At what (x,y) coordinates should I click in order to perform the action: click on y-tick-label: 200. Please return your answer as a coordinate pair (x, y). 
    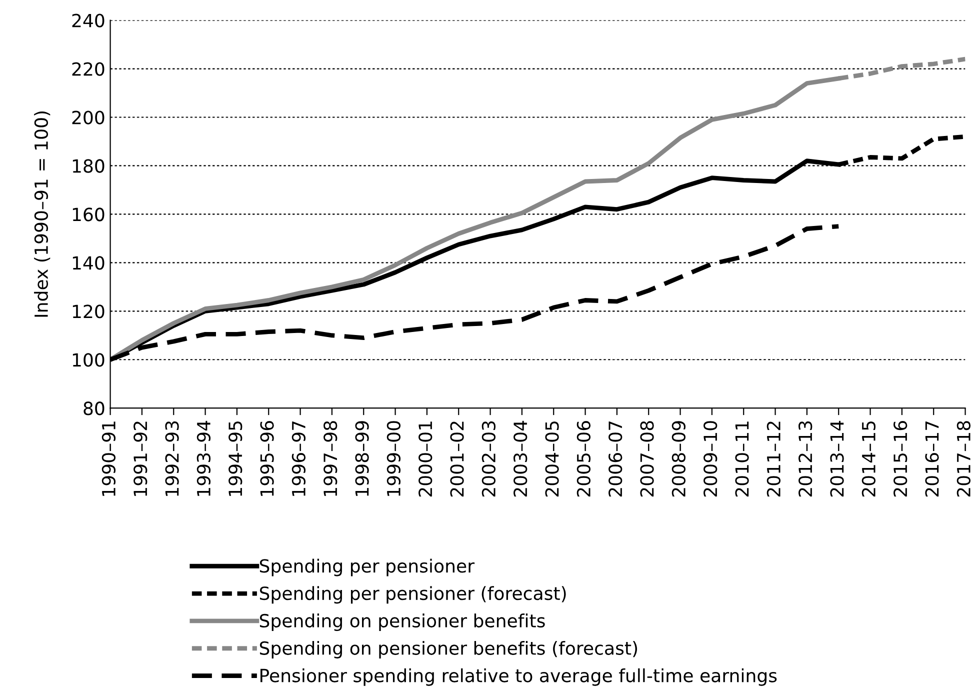
    Looking at the image, I should click on (88, 117).